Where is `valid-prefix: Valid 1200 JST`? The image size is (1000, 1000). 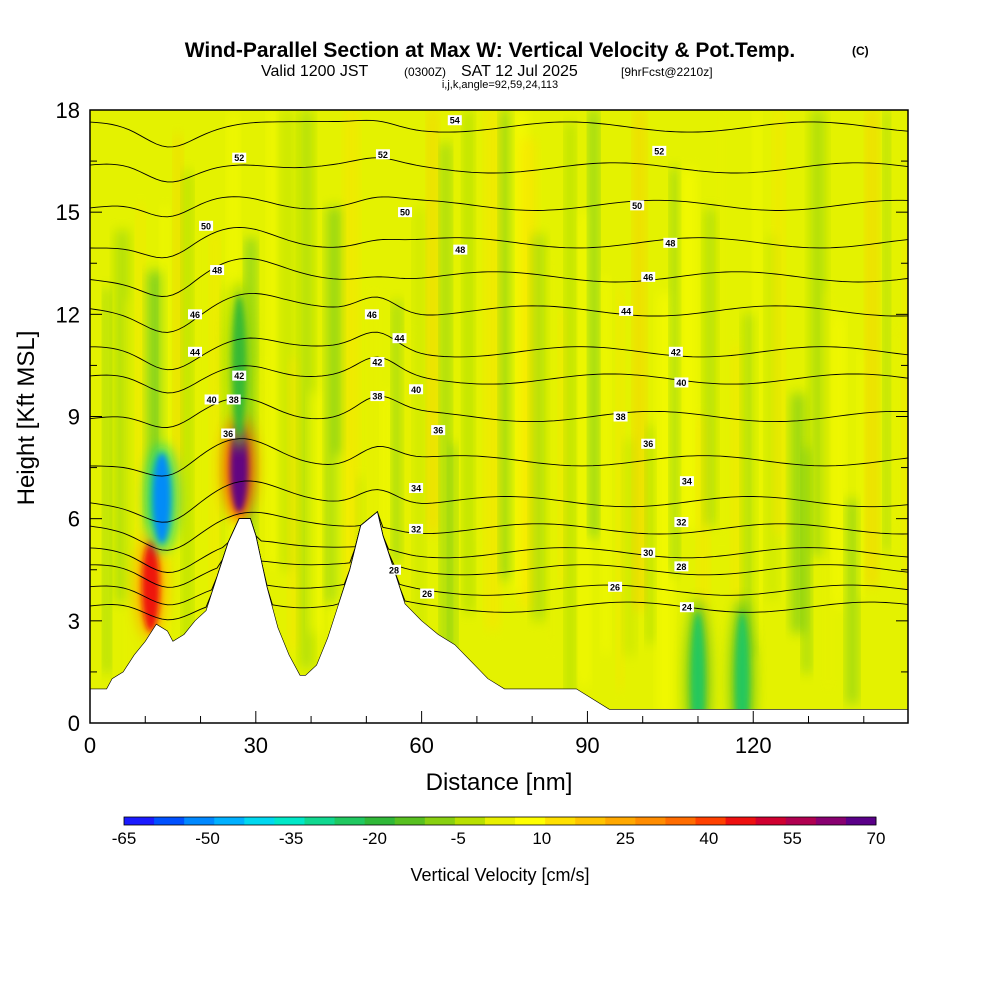 valid-prefix: Valid 1200 JST is located at coordinates (315, 71).